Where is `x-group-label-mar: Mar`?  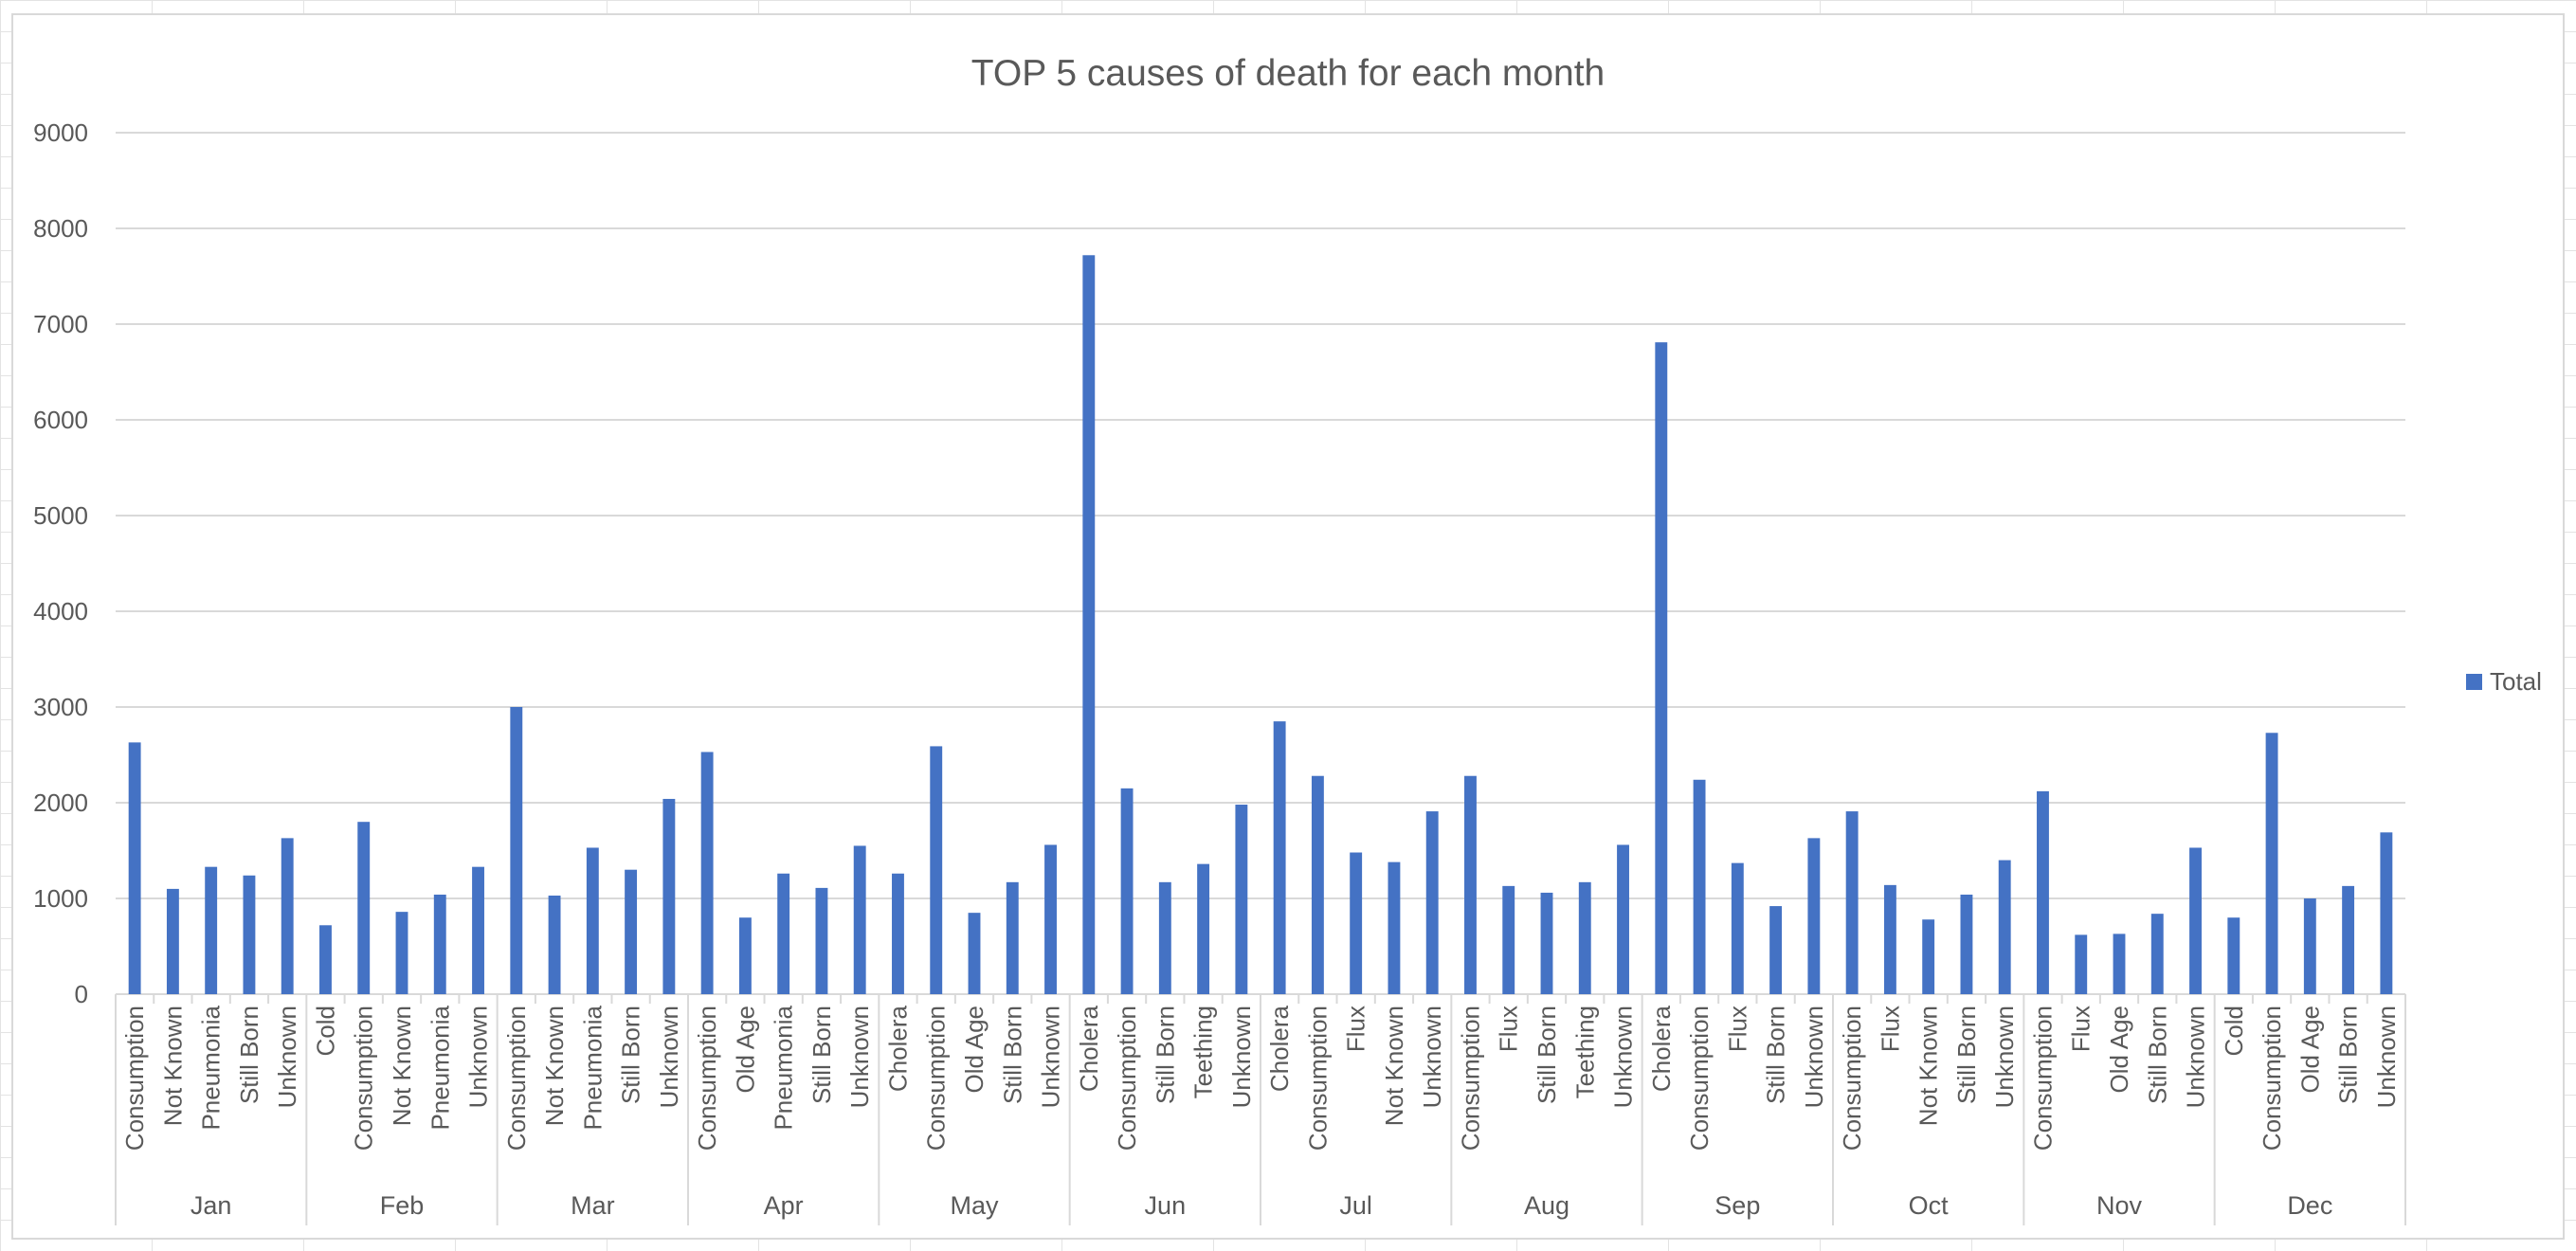
x-group-label-mar: Mar is located at coordinates (593, 1206).